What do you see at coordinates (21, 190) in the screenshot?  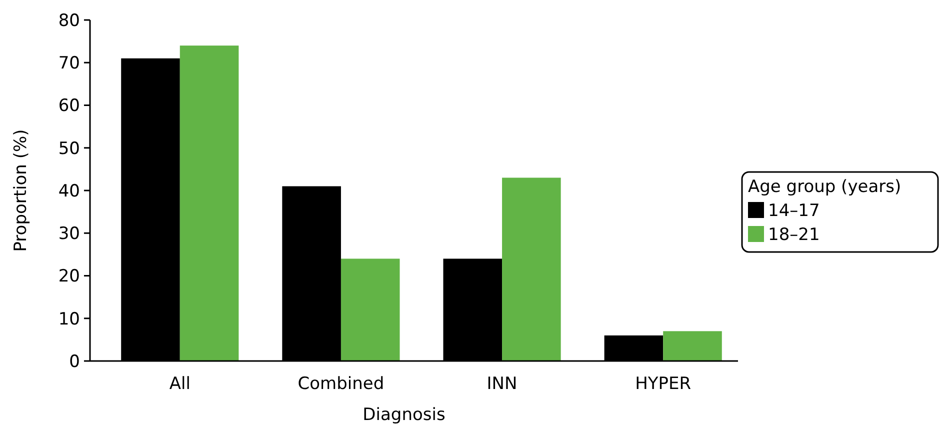 I see `y-axis-title: Proportion (%)` at bounding box center [21, 190].